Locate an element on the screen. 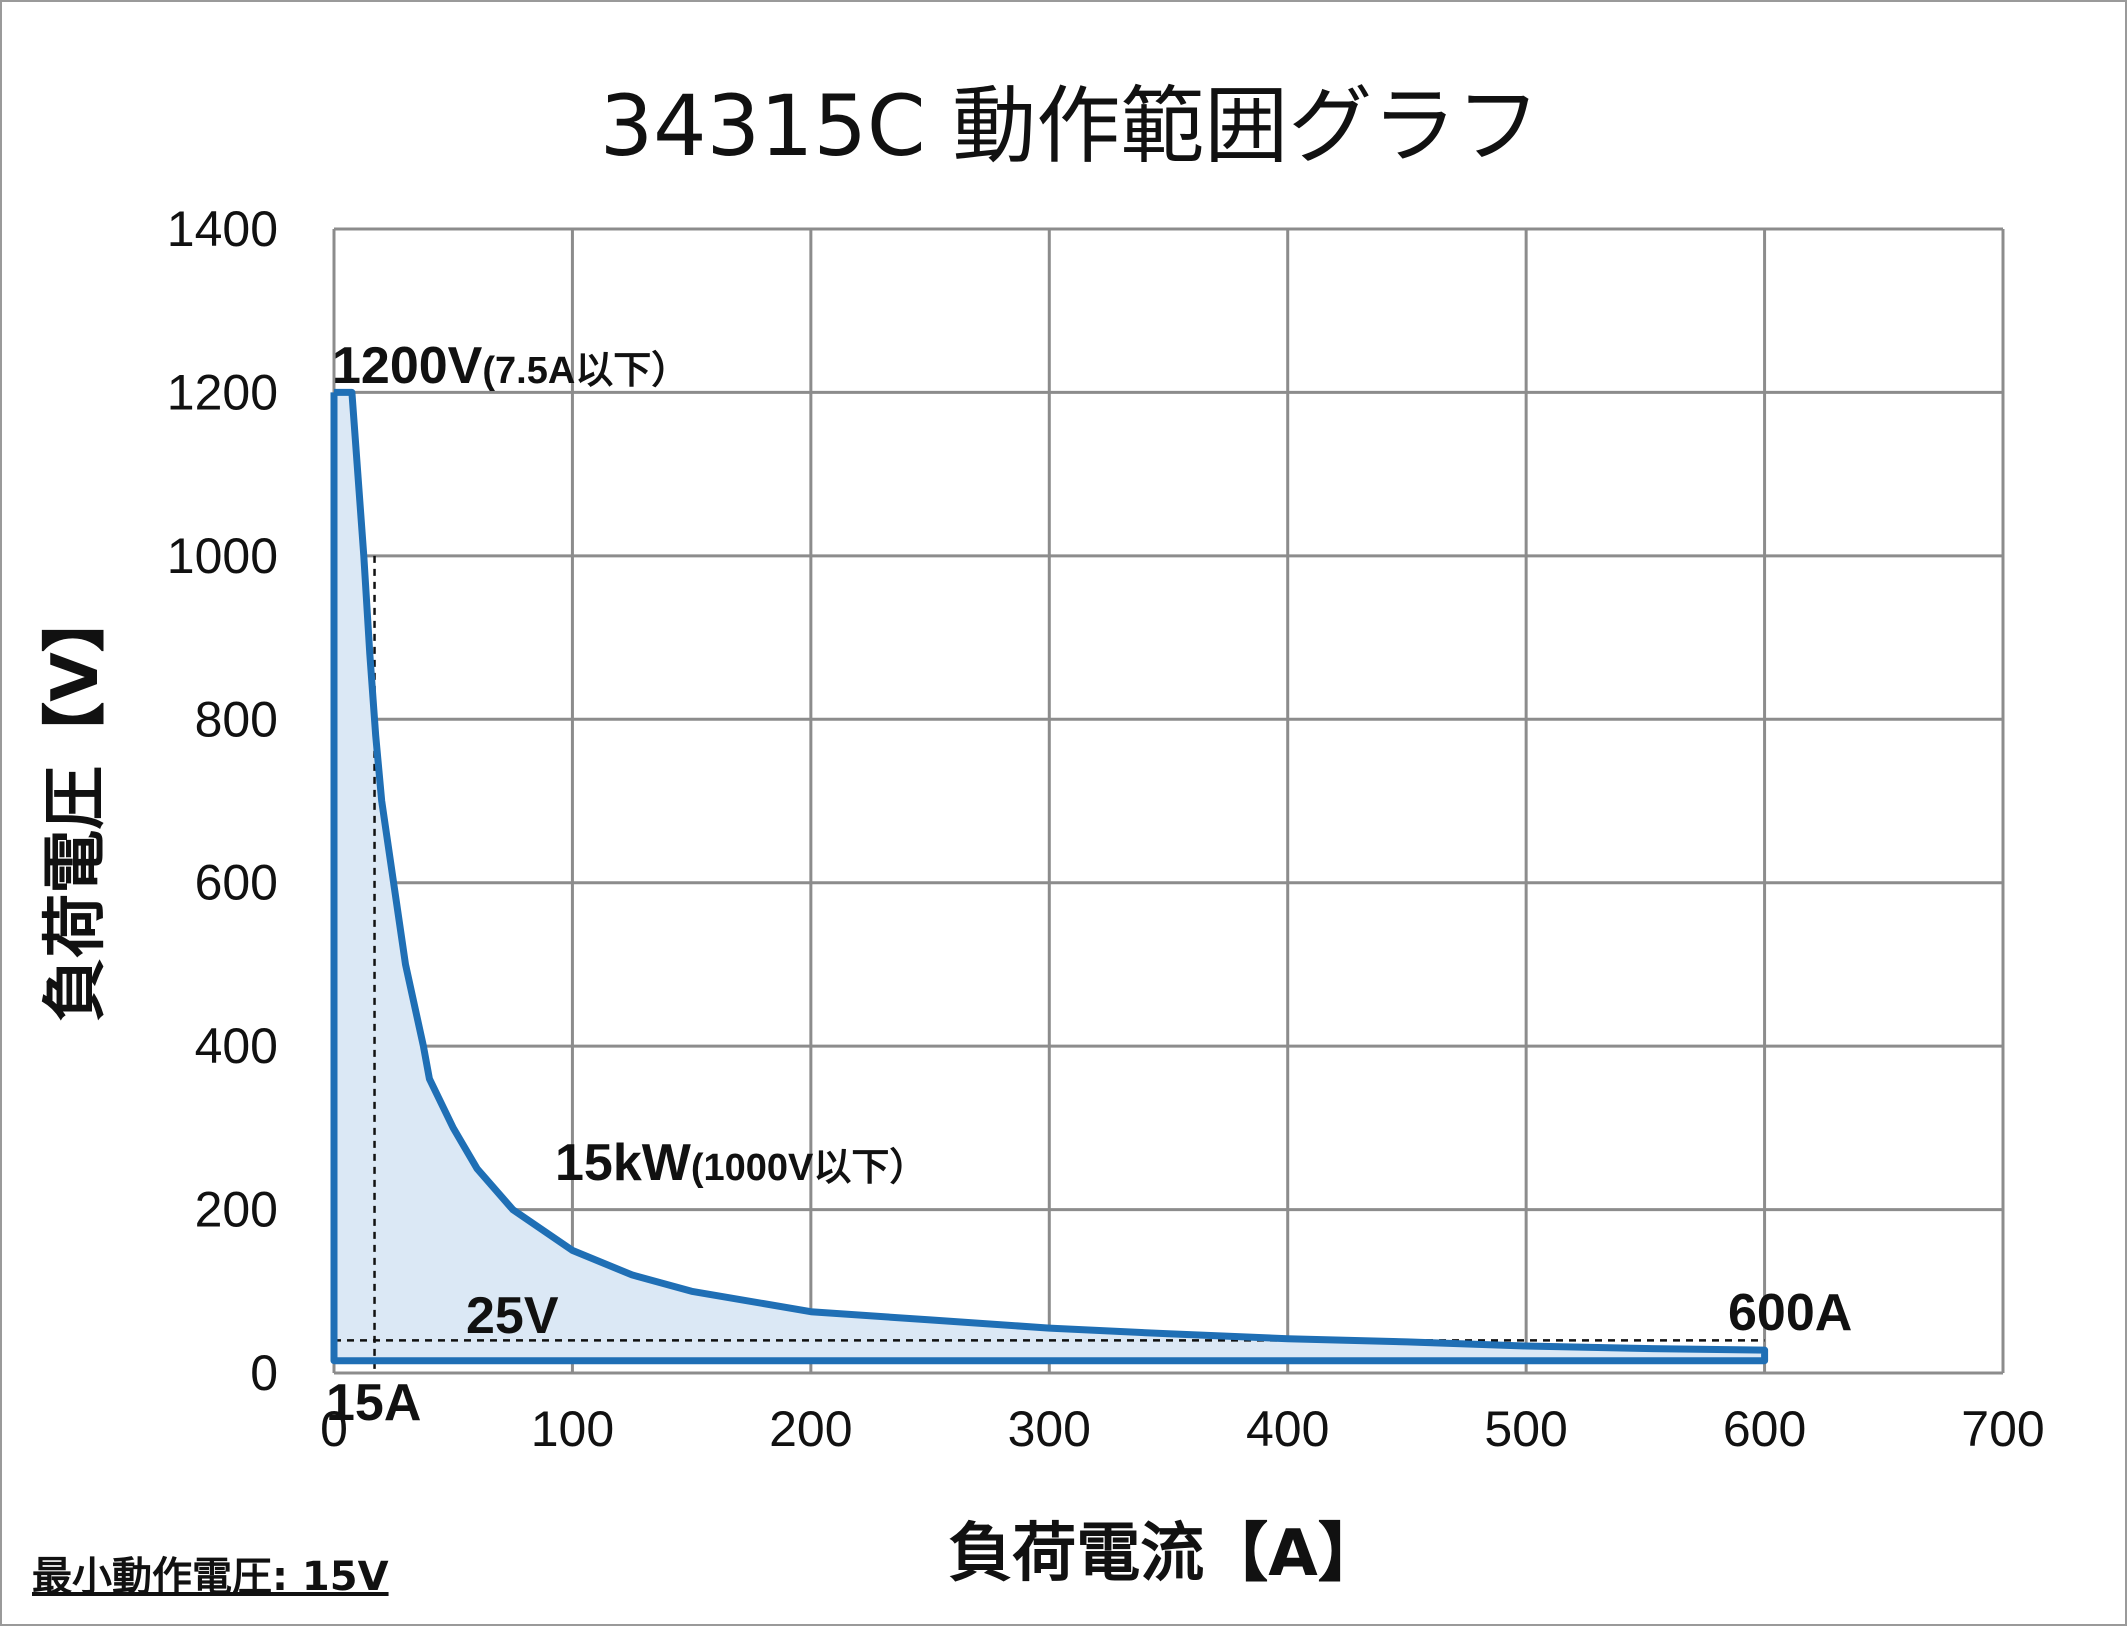 The height and width of the screenshot is (1626, 2127). min-operating-voltage-note: 最小動作電圧: 15V is located at coordinates (210, 1577).